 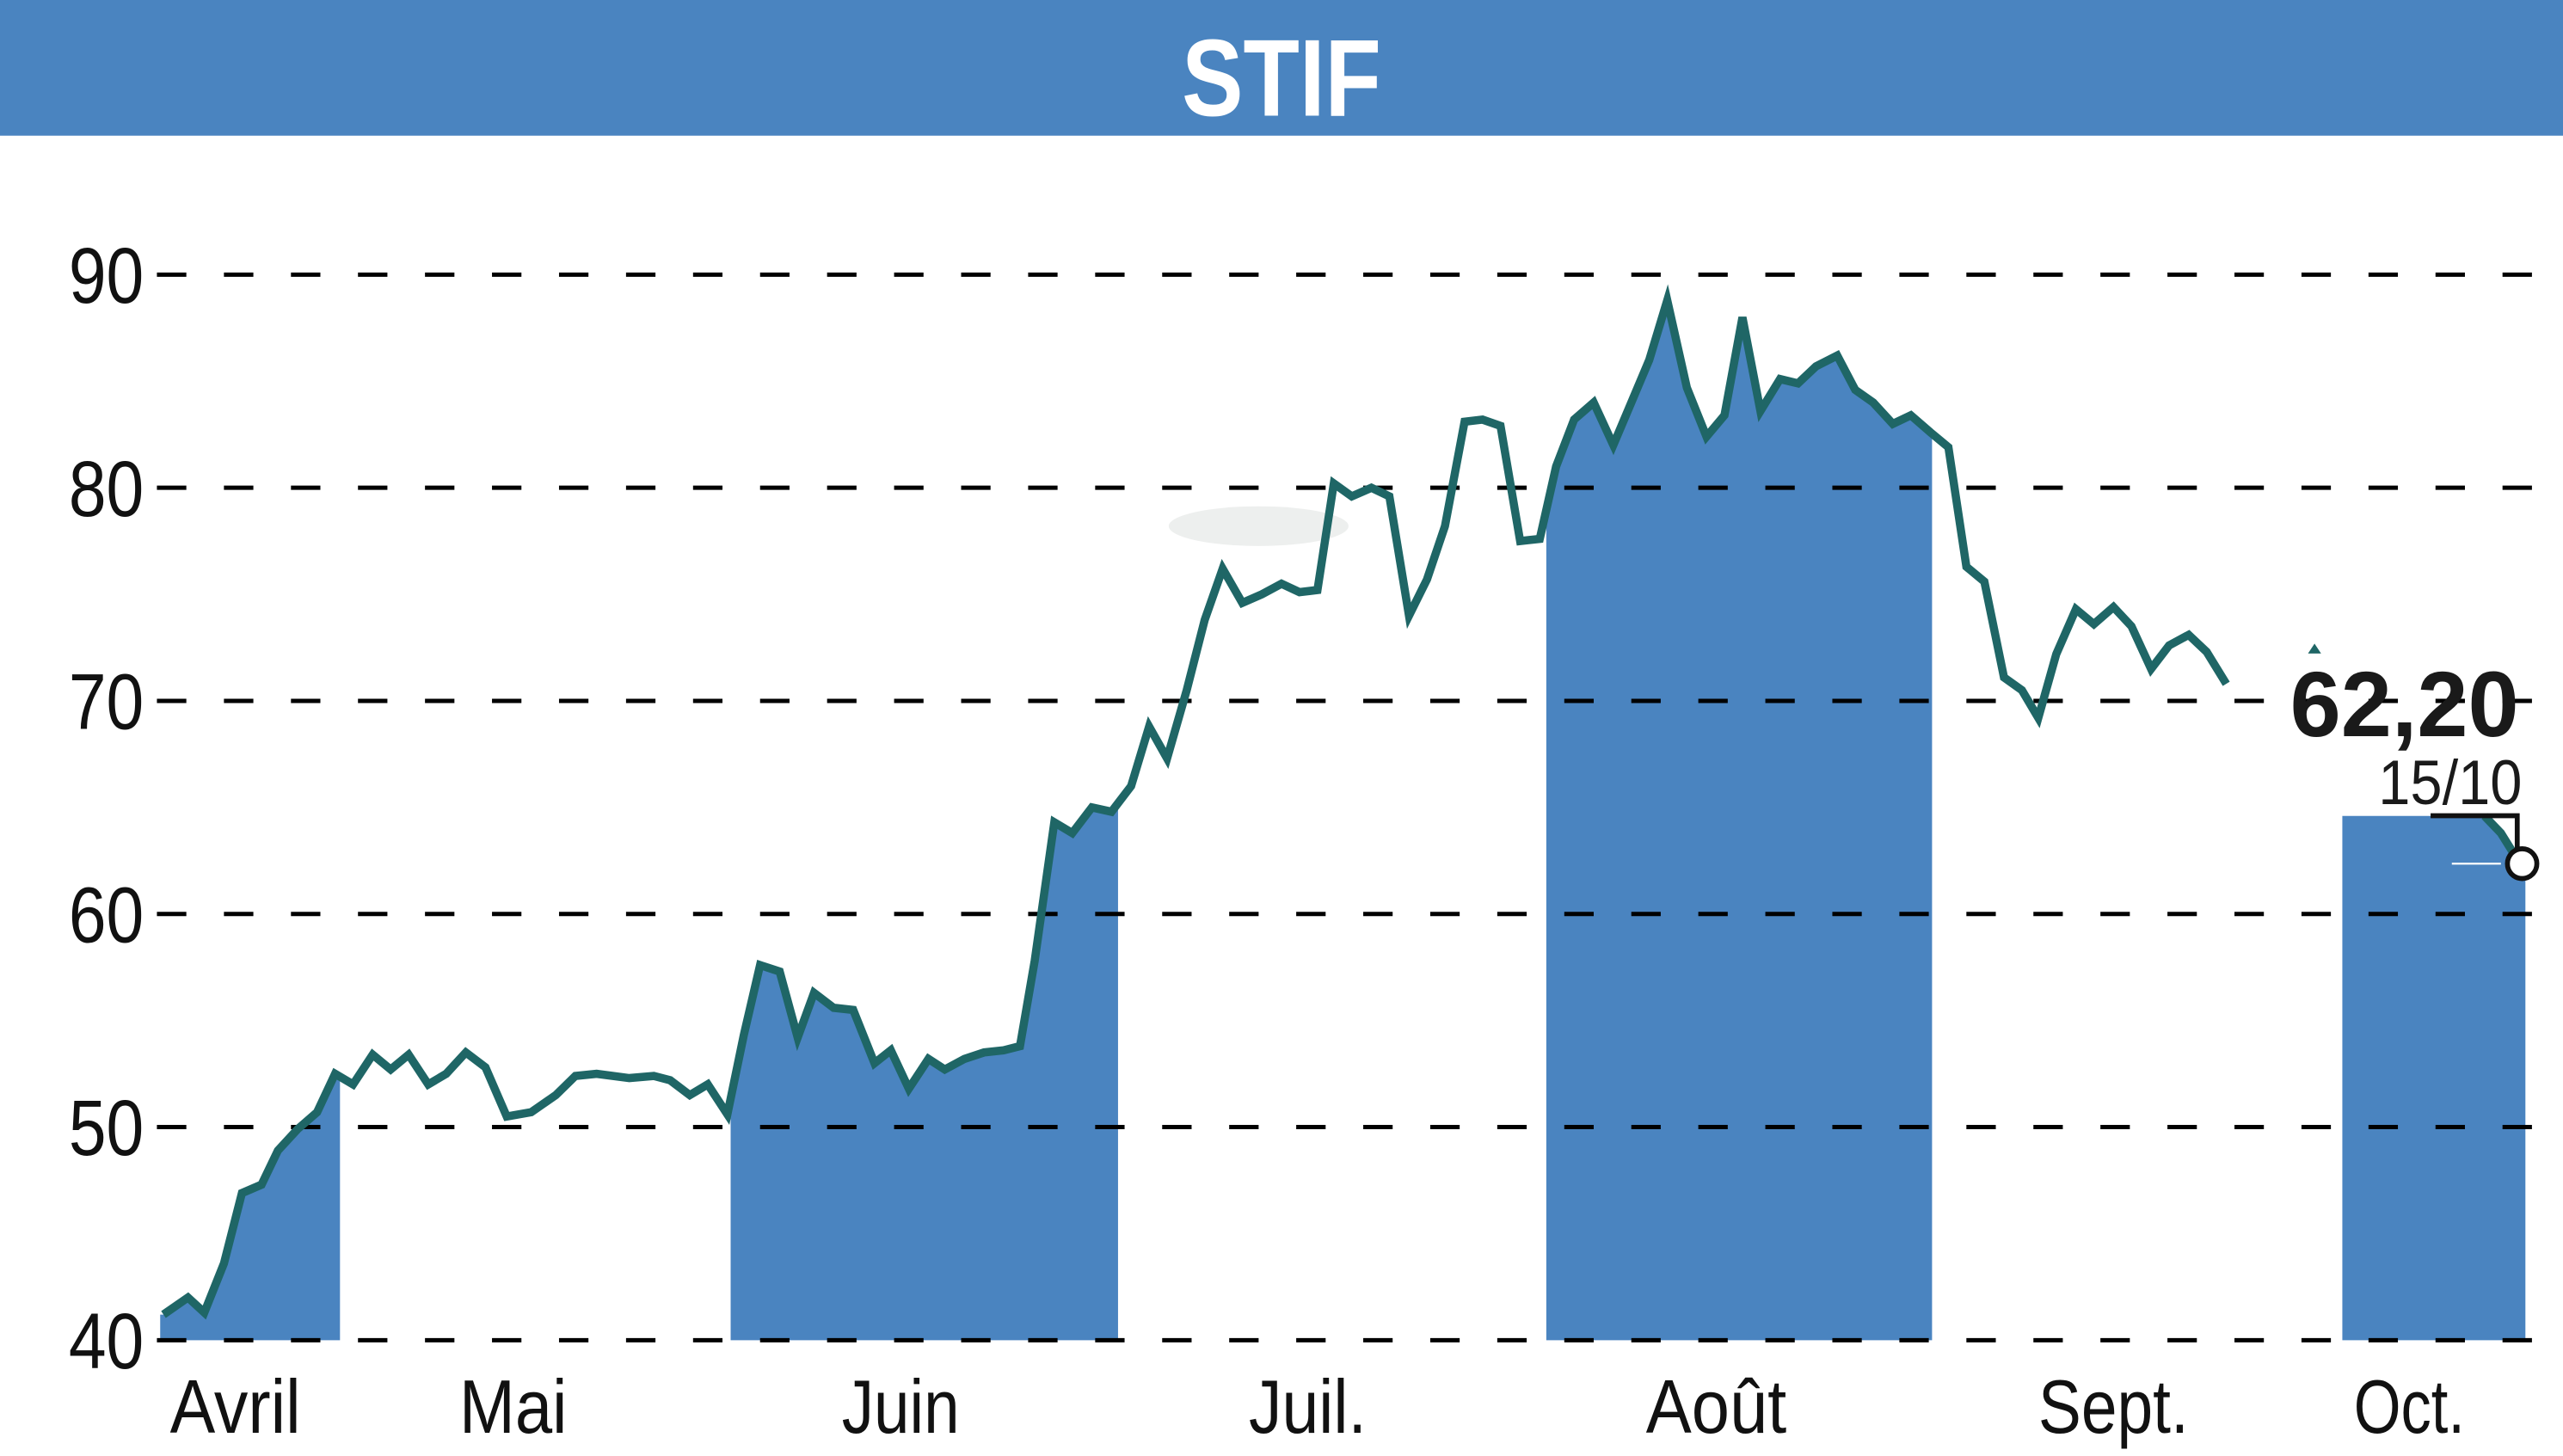 I want to click on y-tick-label: 80, so click(x=106, y=489).